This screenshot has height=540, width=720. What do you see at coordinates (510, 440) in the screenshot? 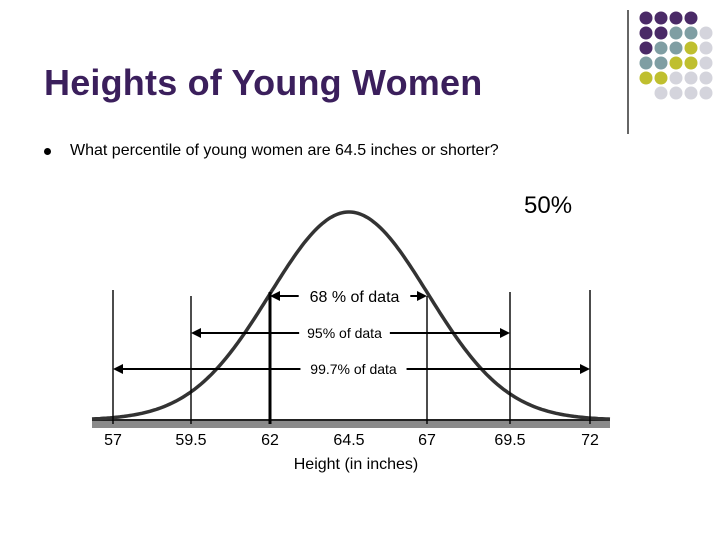
I see `tick-label: 69.5` at bounding box center [510, 440].